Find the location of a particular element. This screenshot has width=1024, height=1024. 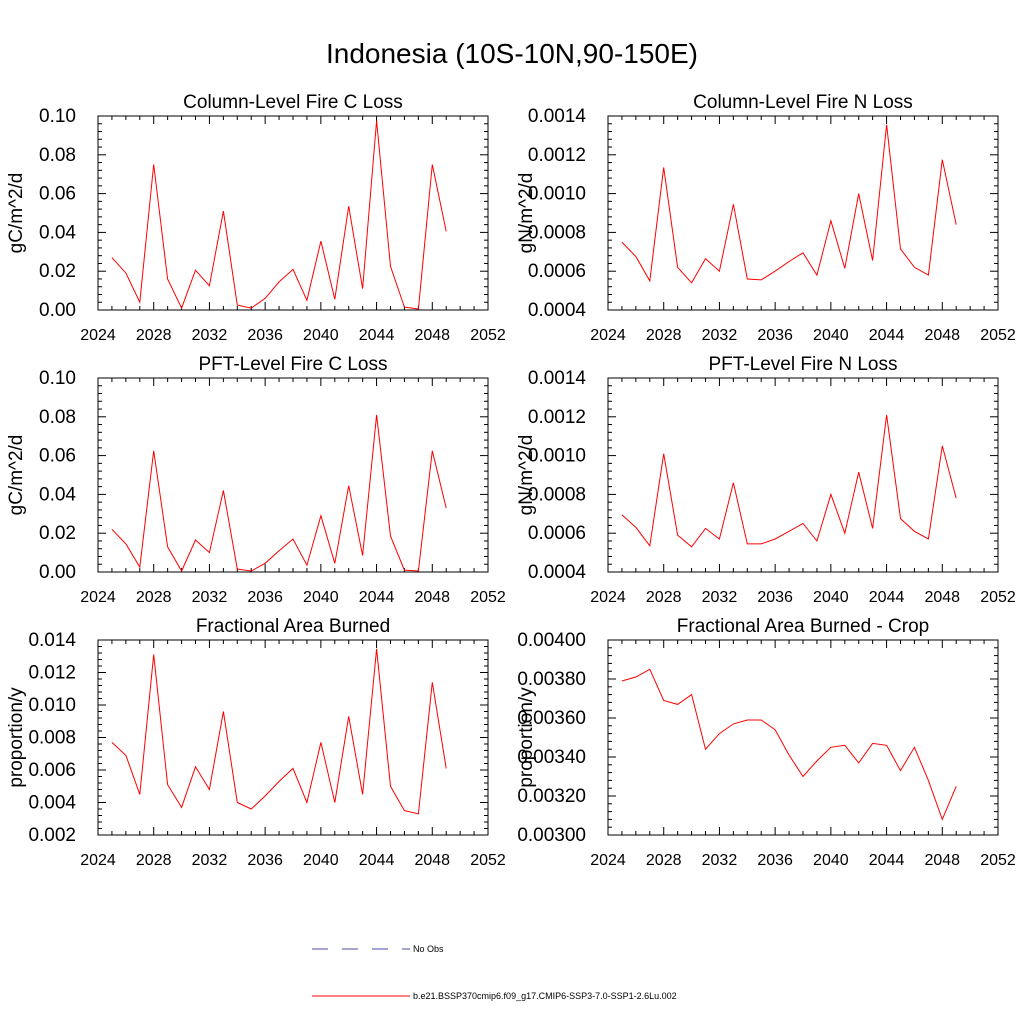

y-tick-label: 0.010 is located at coordinates (52, 705).